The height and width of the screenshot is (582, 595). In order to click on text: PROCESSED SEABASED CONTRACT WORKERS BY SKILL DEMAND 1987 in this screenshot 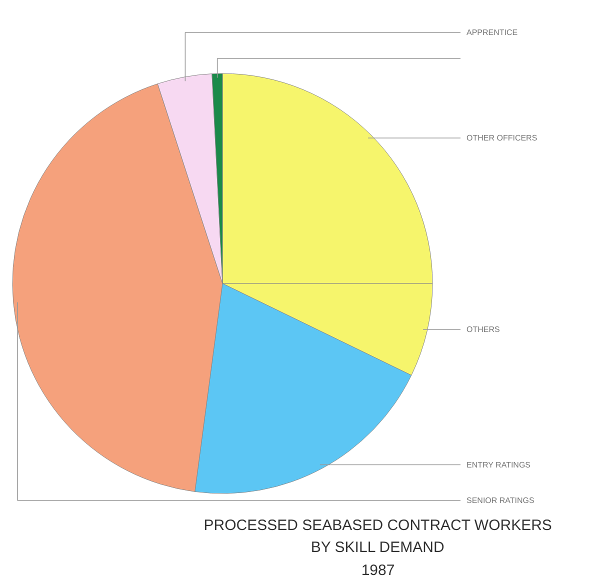, I will do `click(378, 548)`.